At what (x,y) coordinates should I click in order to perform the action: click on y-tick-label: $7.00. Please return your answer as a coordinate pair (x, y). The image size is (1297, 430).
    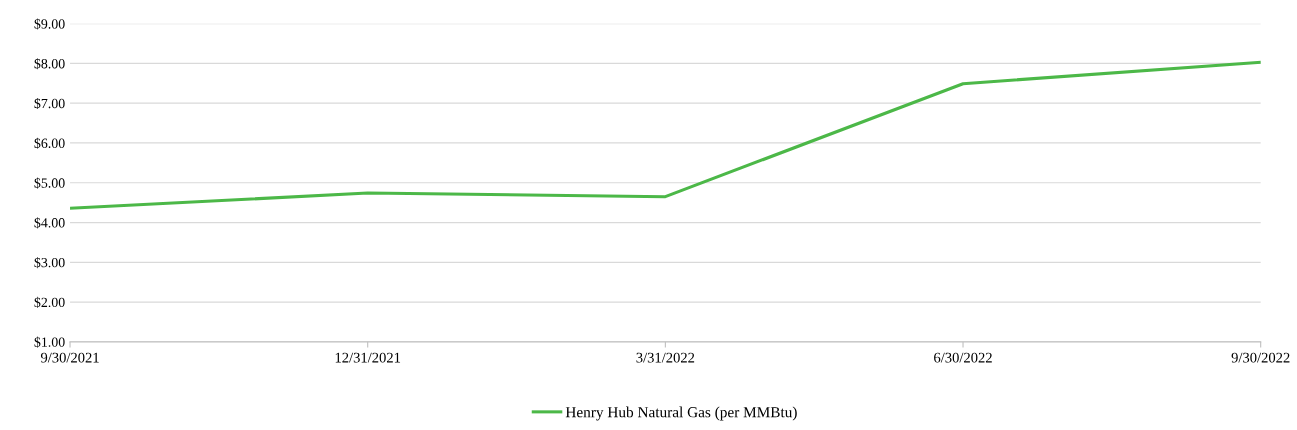
    Looking at the image, I should click on (49, 103).